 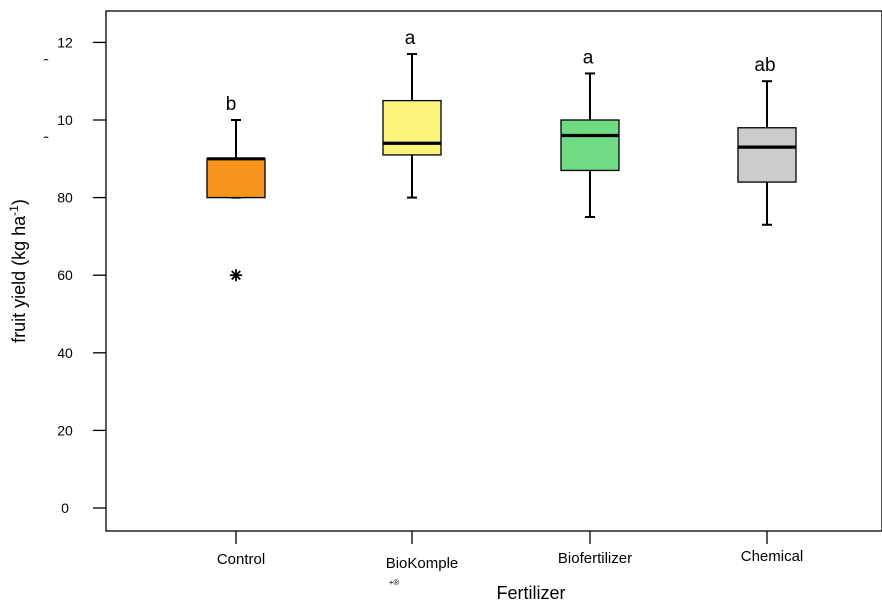 I want to click on y-axis-title-close: ), so click(x=19, y=202).